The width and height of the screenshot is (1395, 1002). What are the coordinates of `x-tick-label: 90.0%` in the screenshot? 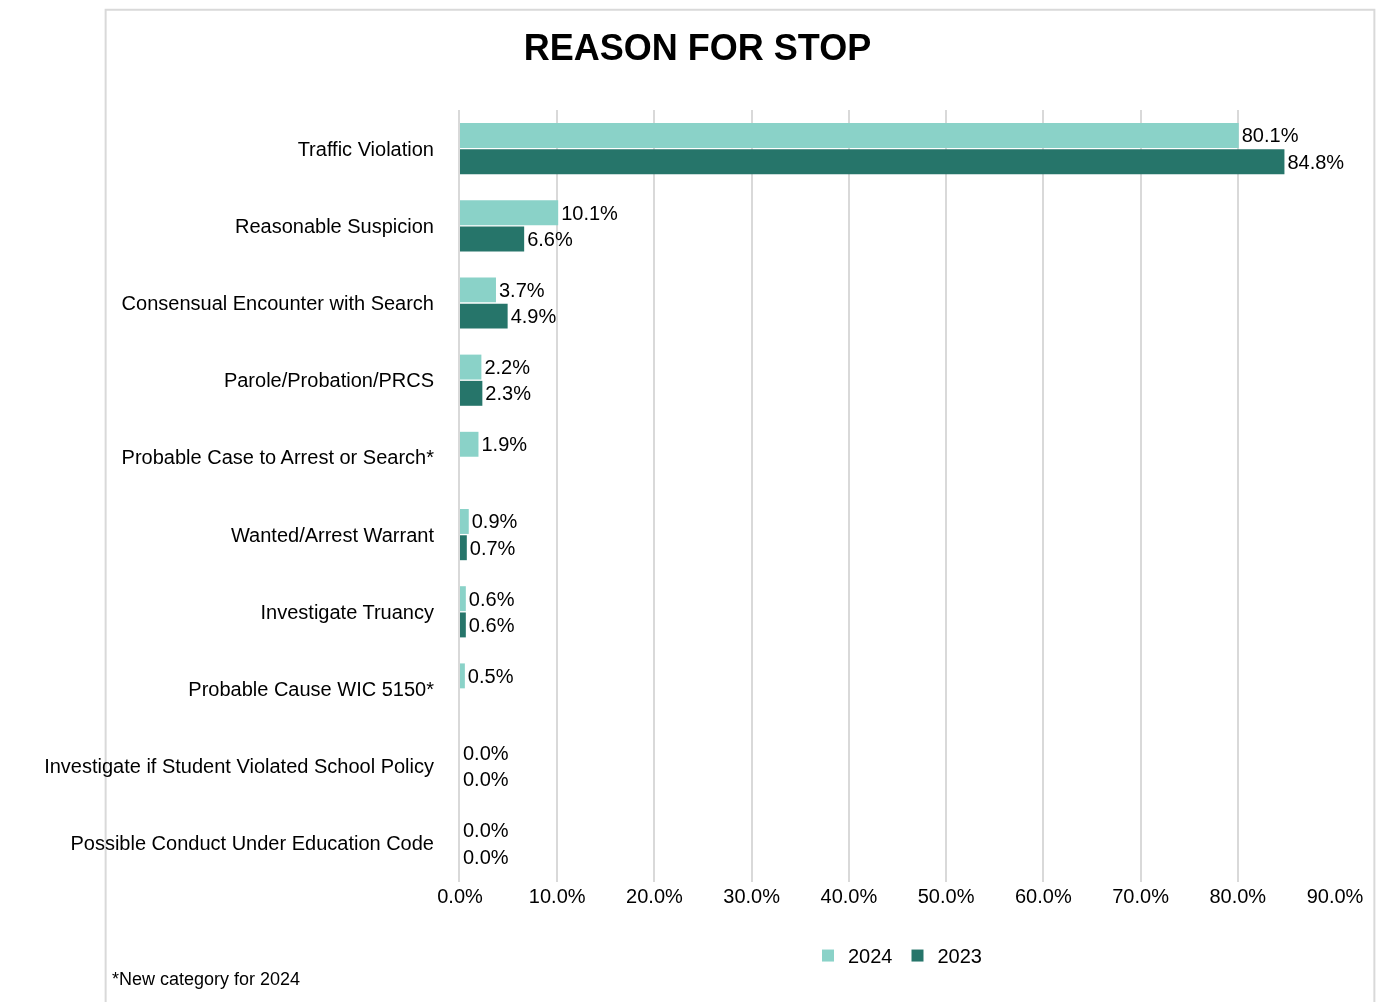 It's located at (1335, 896).